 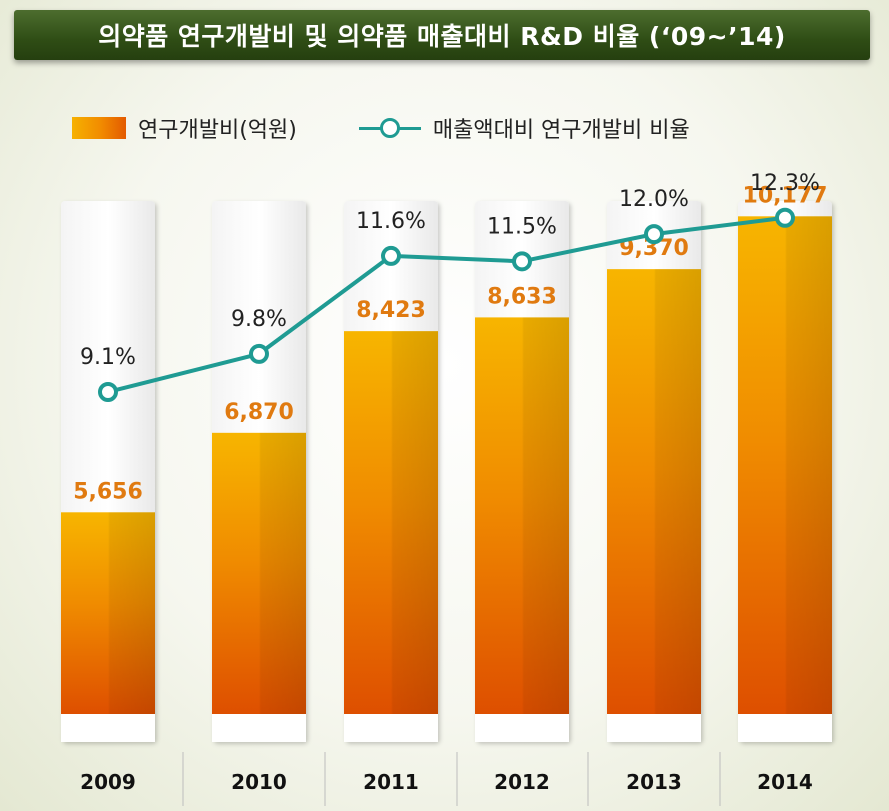 What do you see at coordinates (99, 128) in the screenshot?
I see `legend-bar-swatch` at bounding box center [99, 128].